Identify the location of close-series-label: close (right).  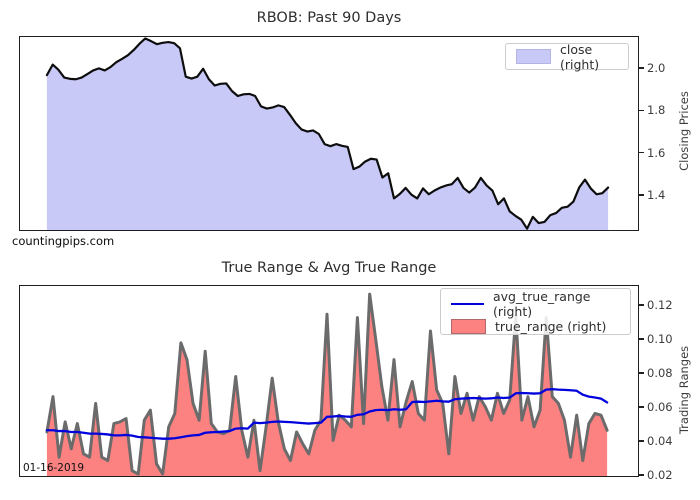
(580, 56).